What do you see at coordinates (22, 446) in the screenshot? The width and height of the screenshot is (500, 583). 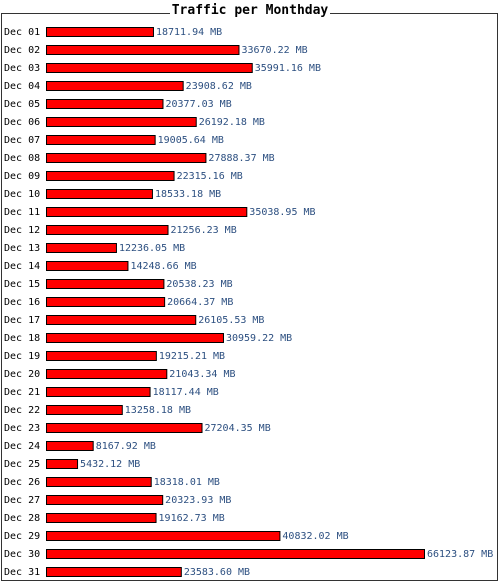 I see `category-label: Dec 24` at bounding box center [22, 446].